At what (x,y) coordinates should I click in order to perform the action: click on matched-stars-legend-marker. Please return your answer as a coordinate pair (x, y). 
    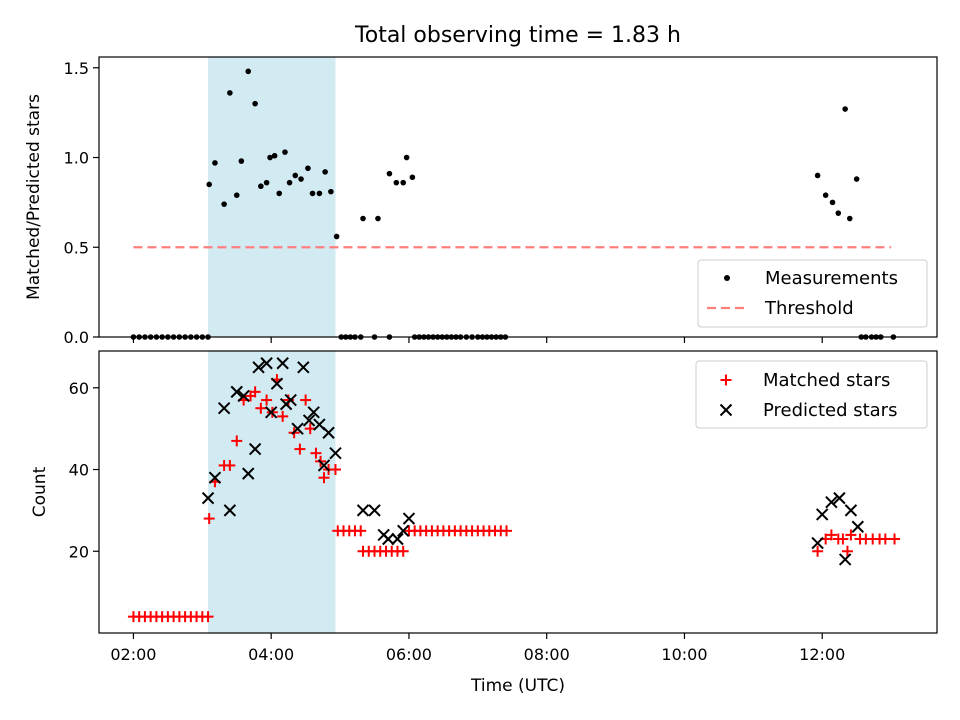
    Looking at the image, I should click on (726, 380).